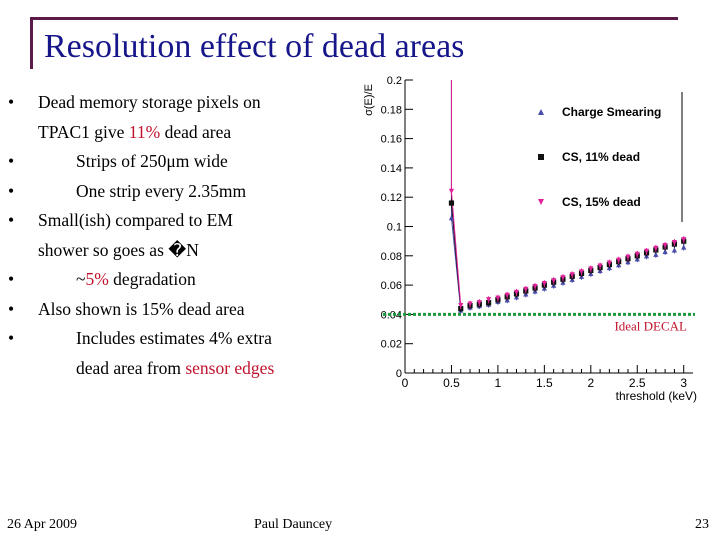 This screenshot has height=540, width=720. What do you see at coordinates (544, 383) in the screenshot?
I see `x-tick-label: 1.5` at bounding box center [544, 383].